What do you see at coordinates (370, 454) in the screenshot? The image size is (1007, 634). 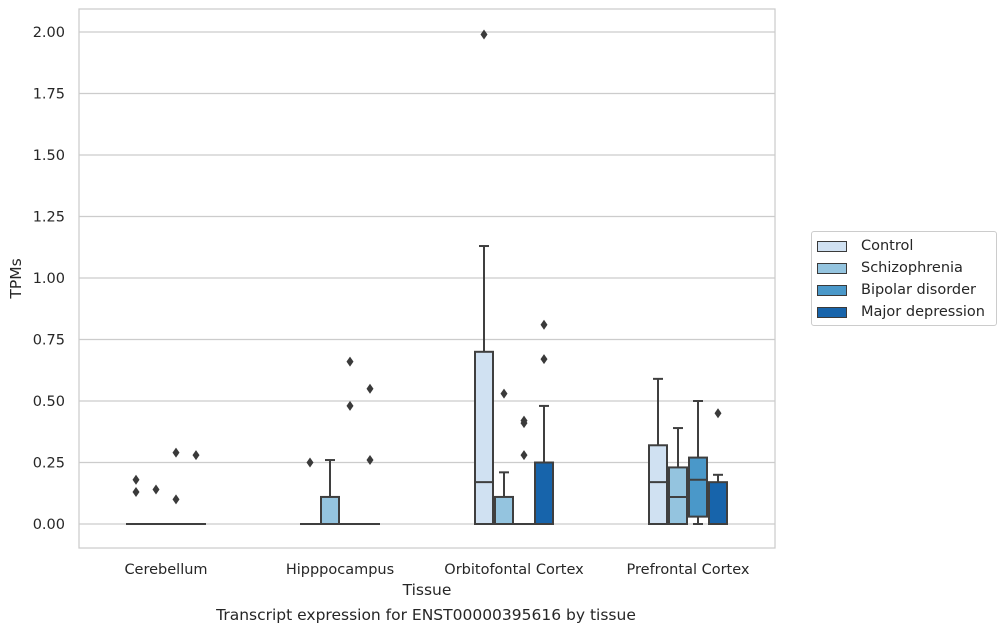 I see `box-major-depression-hipppocampus` at bounding box center [370, 454].